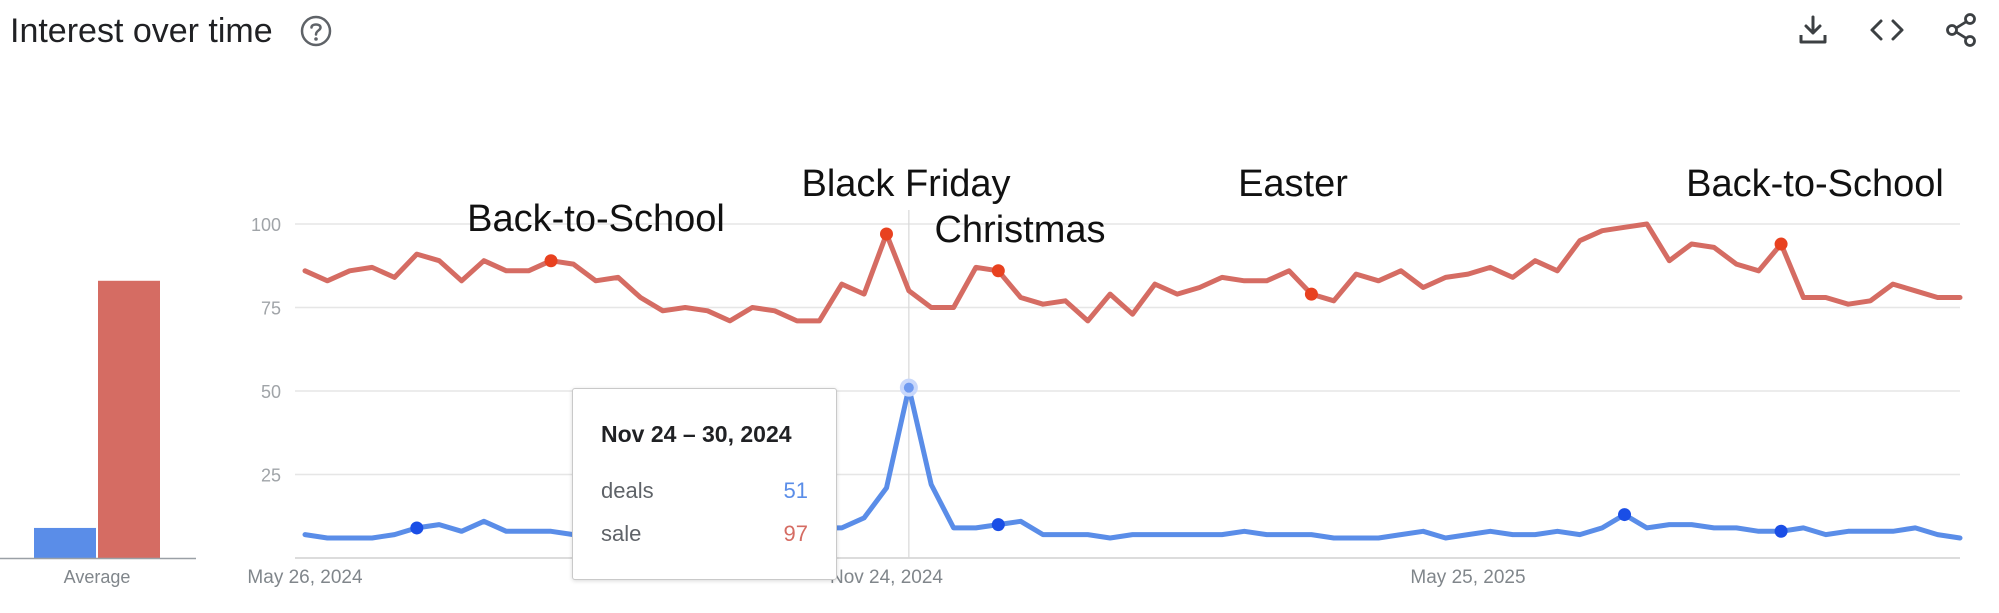  I want to click on download-button, so click(1813, 30).